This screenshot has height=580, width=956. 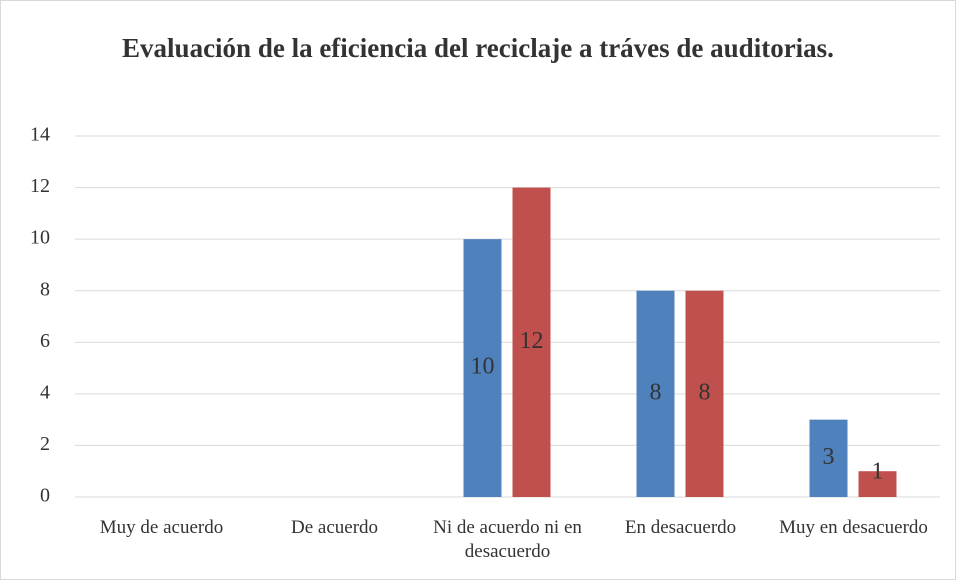 What do you see at coordinates (334, 527) in the screenshot?
I see `x-tick-label: De acuerdo` at bounding box center [334, 527].